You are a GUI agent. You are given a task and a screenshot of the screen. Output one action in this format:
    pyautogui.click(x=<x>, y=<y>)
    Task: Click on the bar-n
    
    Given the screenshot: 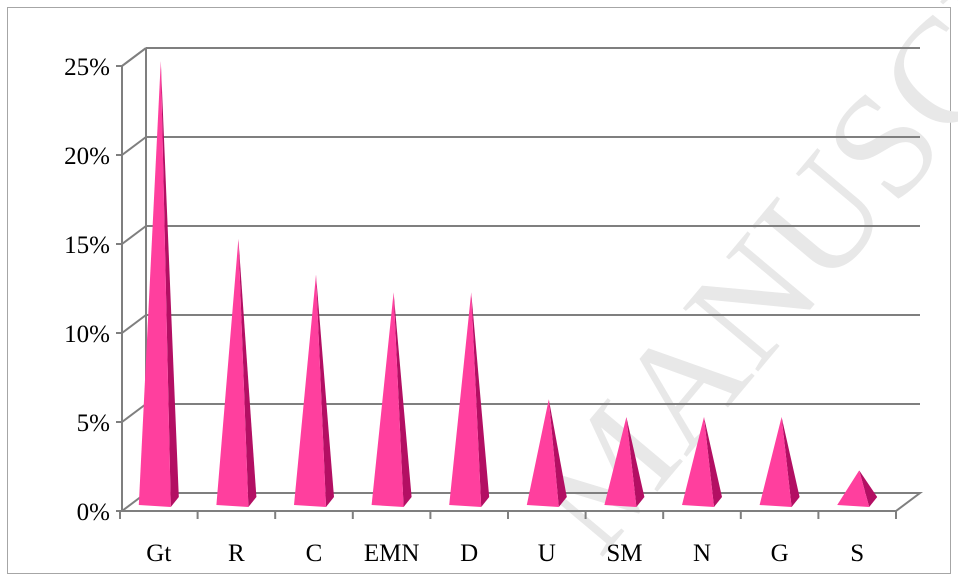 What is the action you would take?
    pyautogui.click(x=702, y=462)
    